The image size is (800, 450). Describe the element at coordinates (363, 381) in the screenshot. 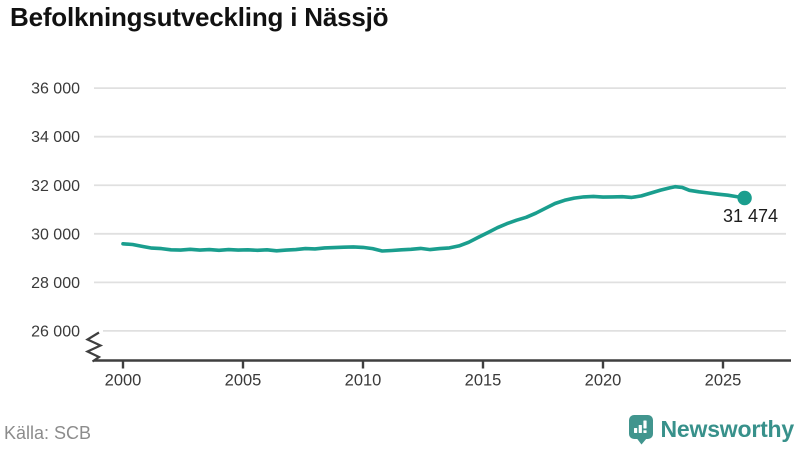

I see `x-axis-label: 2010` at that location.